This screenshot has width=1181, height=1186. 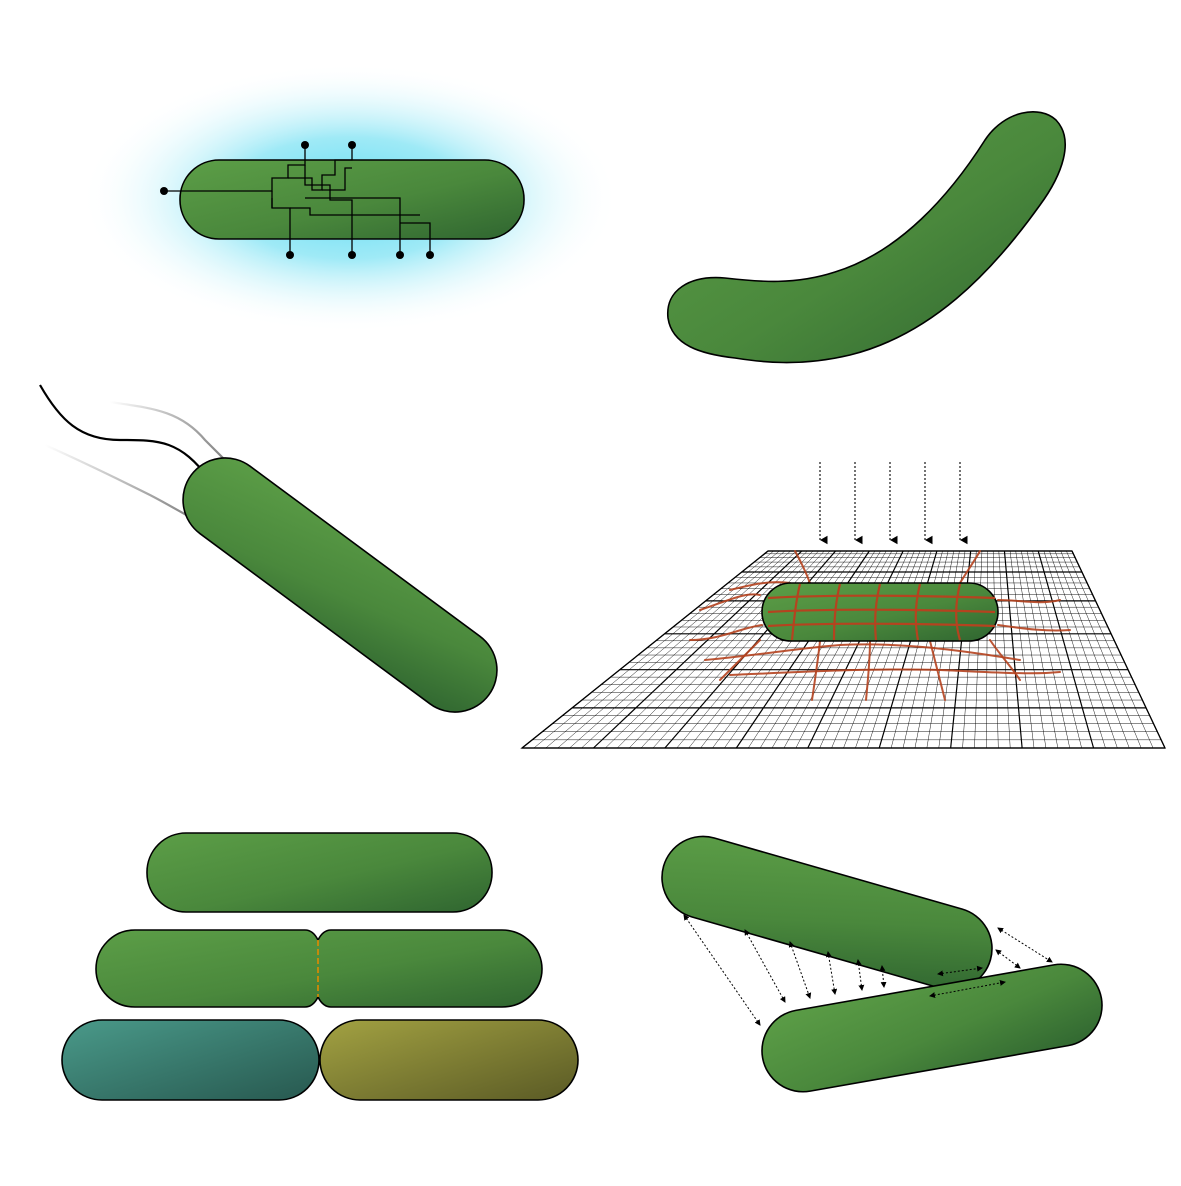 I want to click on dividing-cell, so click(x=319, y=968).